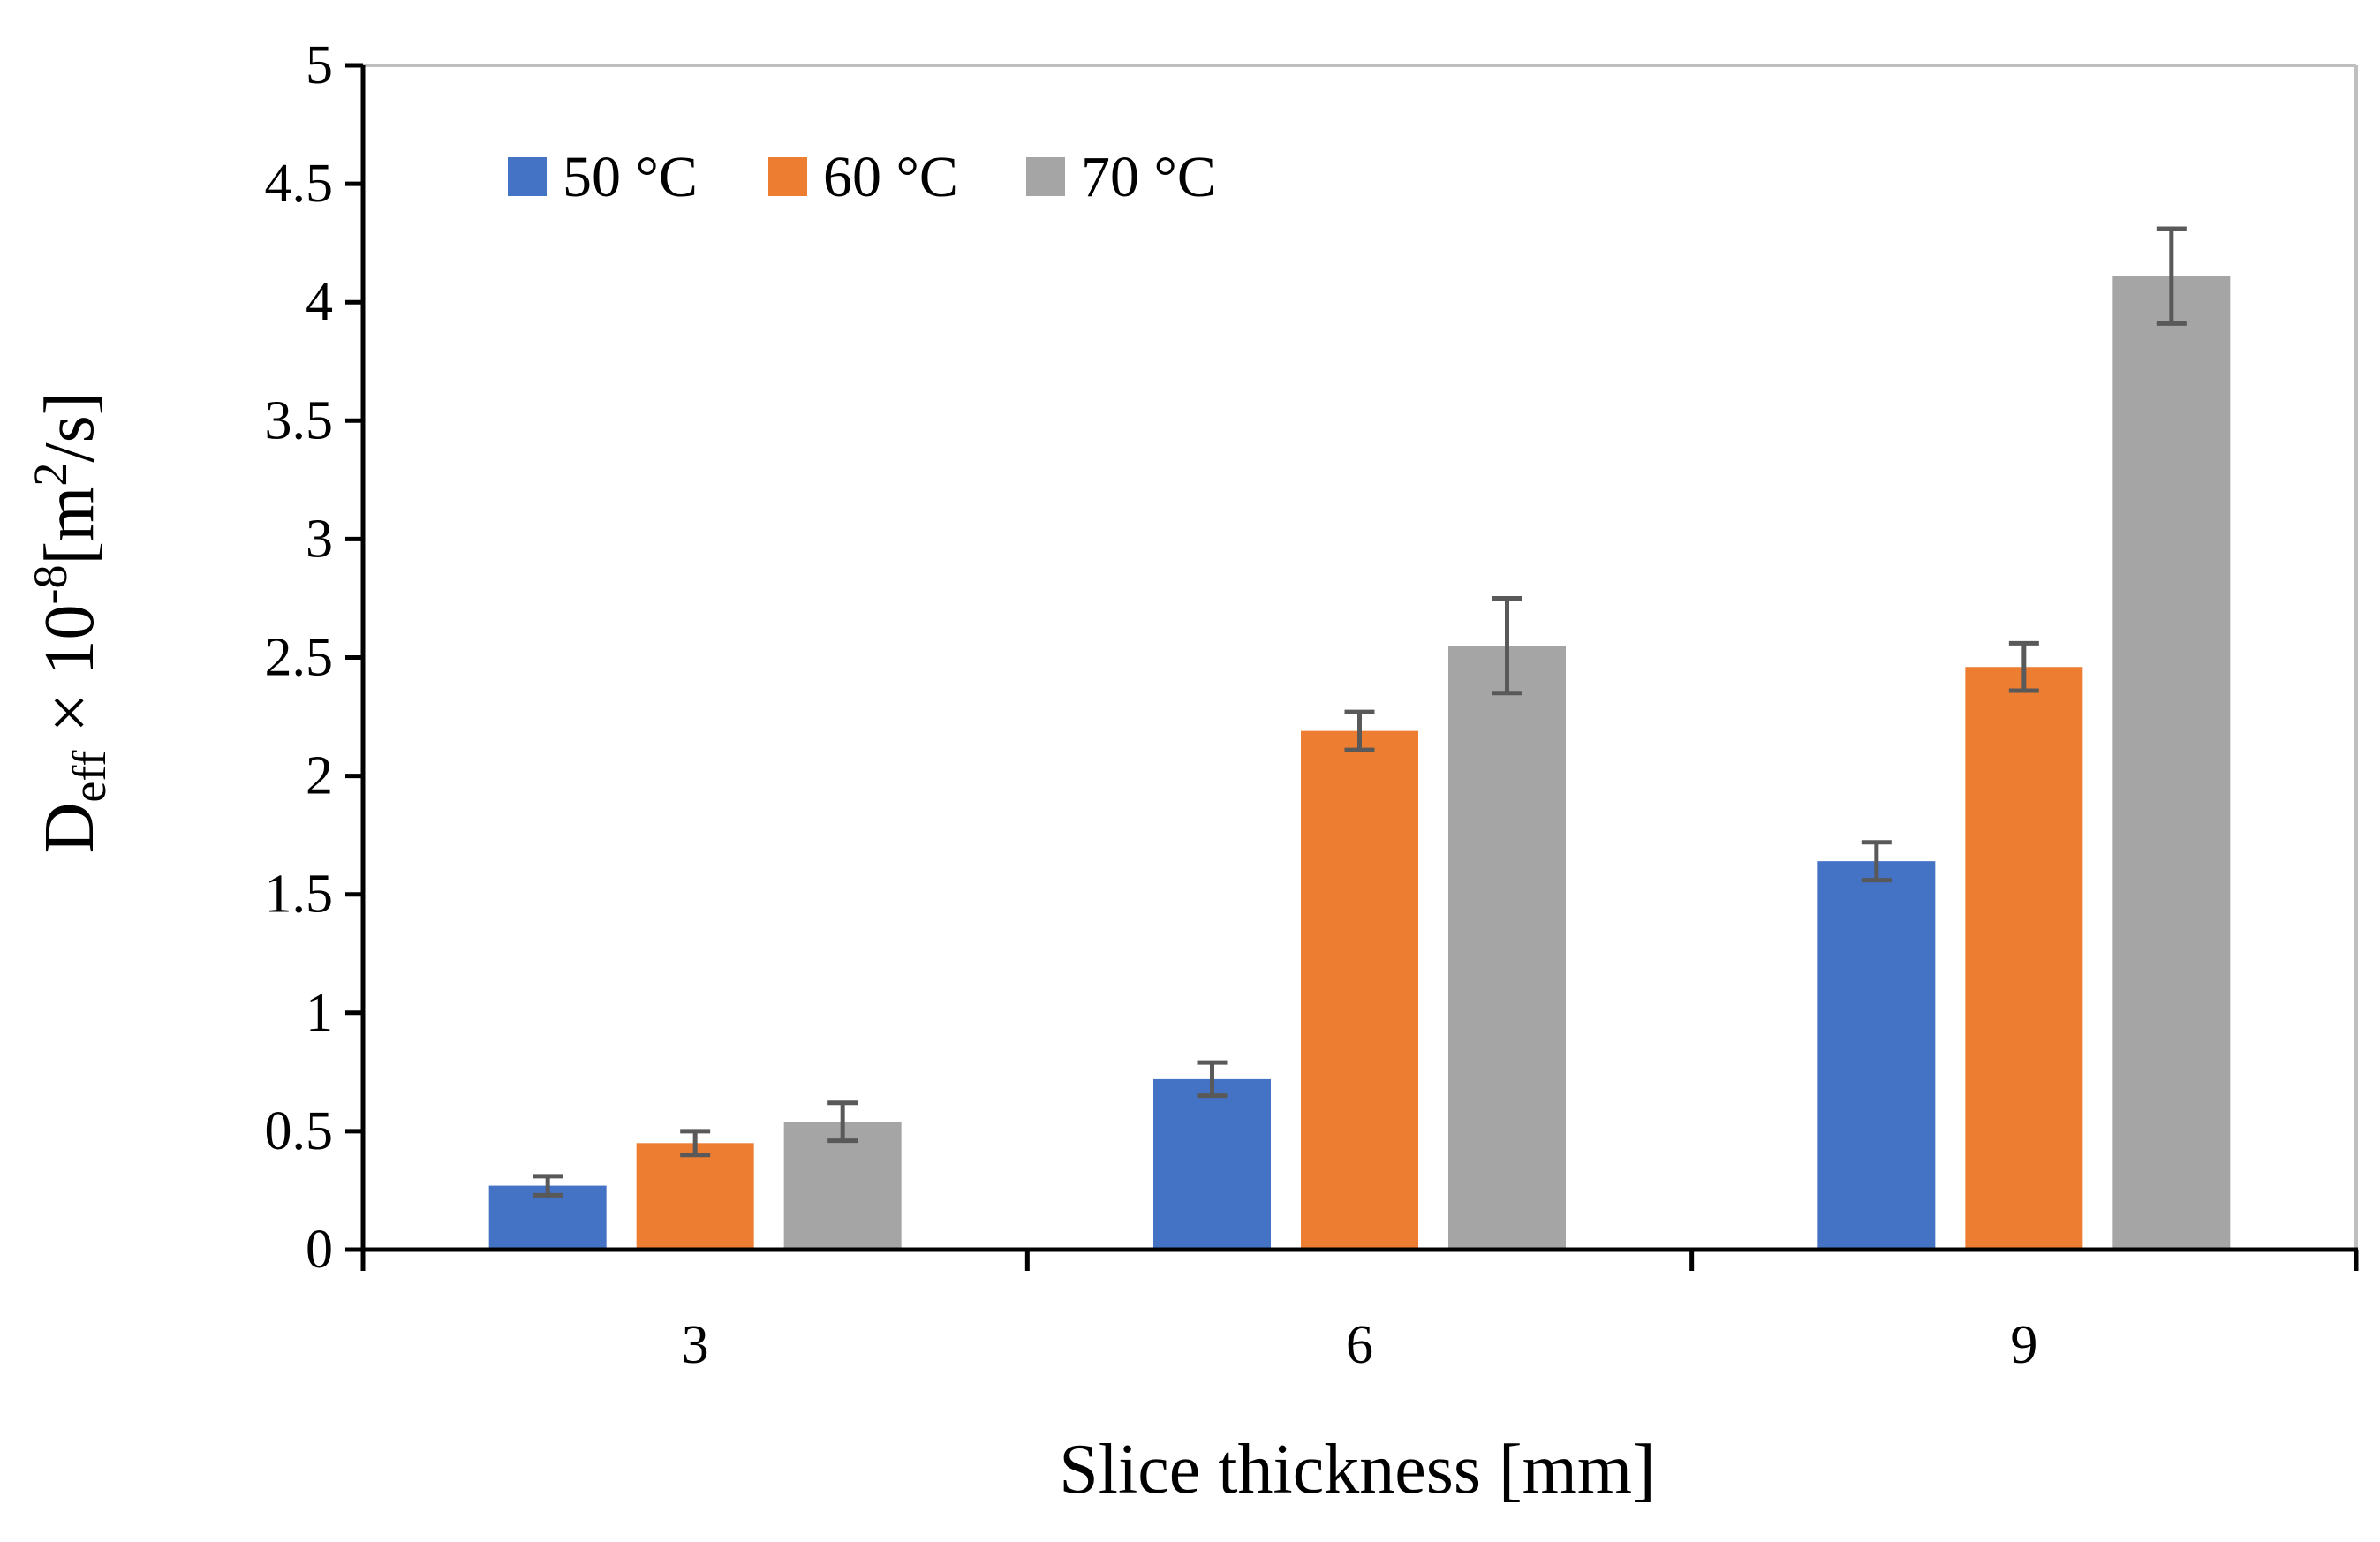  I want to click on error-bar-60Cc-6mm, so click(1359, 730).